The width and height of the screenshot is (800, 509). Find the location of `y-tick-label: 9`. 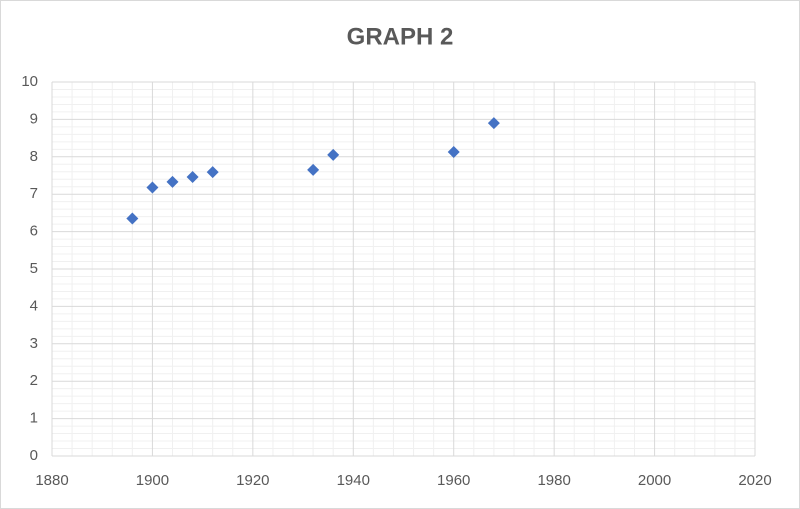

y-tick-label: 9 is located at coordinates (34, 118).